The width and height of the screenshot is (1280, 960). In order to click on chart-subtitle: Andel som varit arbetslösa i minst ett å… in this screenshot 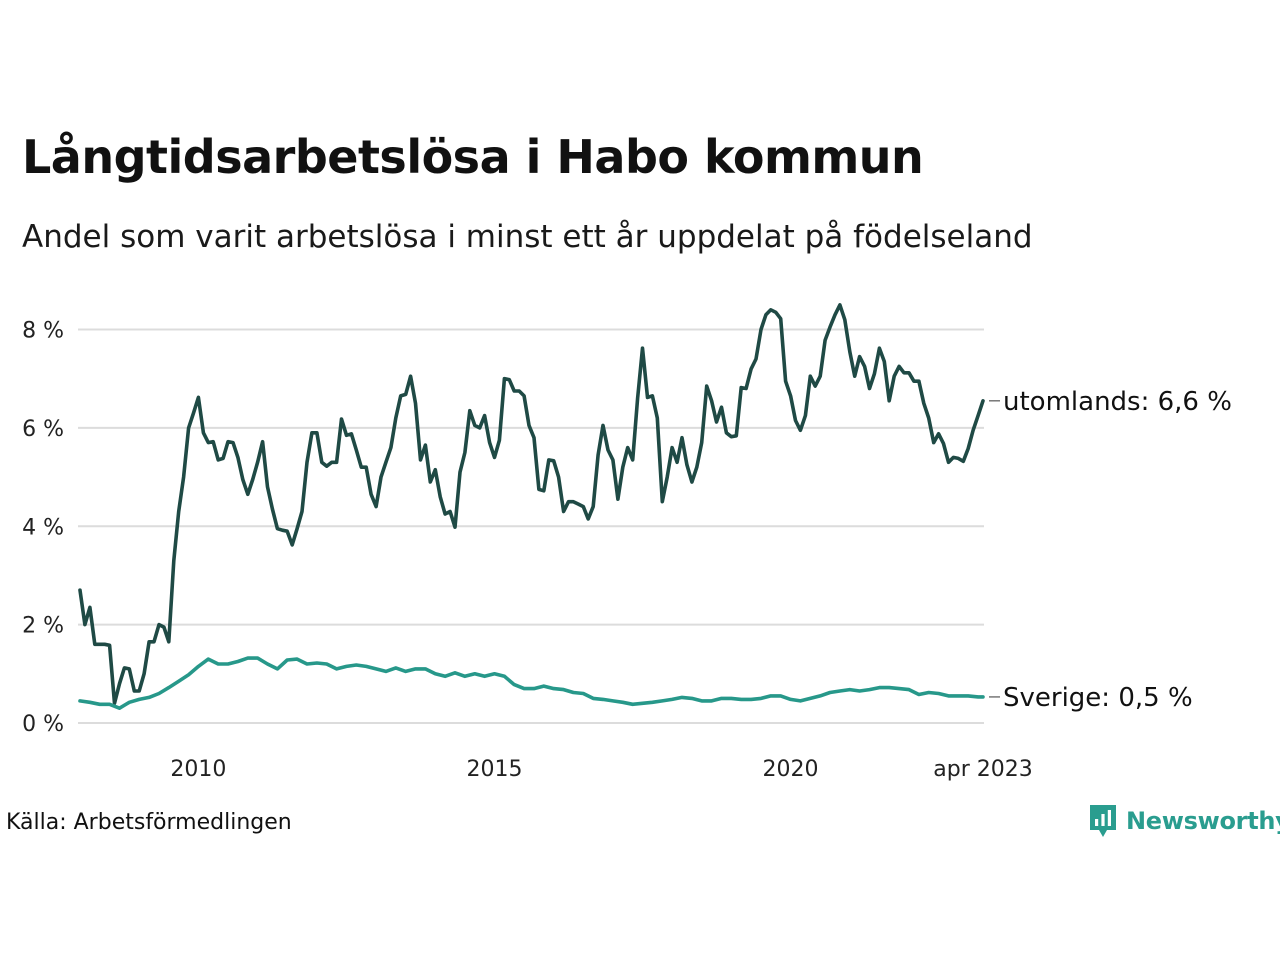, I will do `click(527, 237)`.